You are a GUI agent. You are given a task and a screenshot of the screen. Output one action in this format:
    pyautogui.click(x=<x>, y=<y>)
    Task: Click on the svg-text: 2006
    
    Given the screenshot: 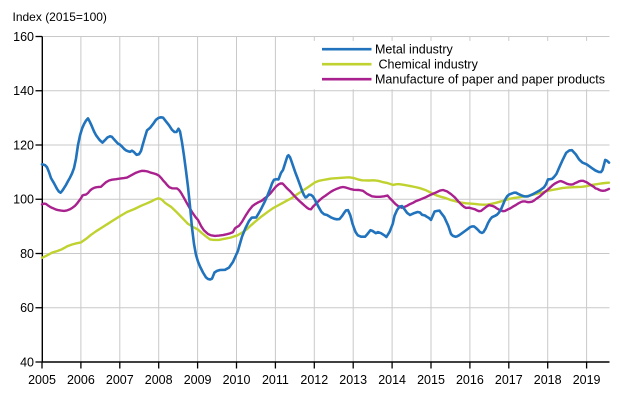 What is the action you would take?
    pyautogui.click(x=81, y=380)
    